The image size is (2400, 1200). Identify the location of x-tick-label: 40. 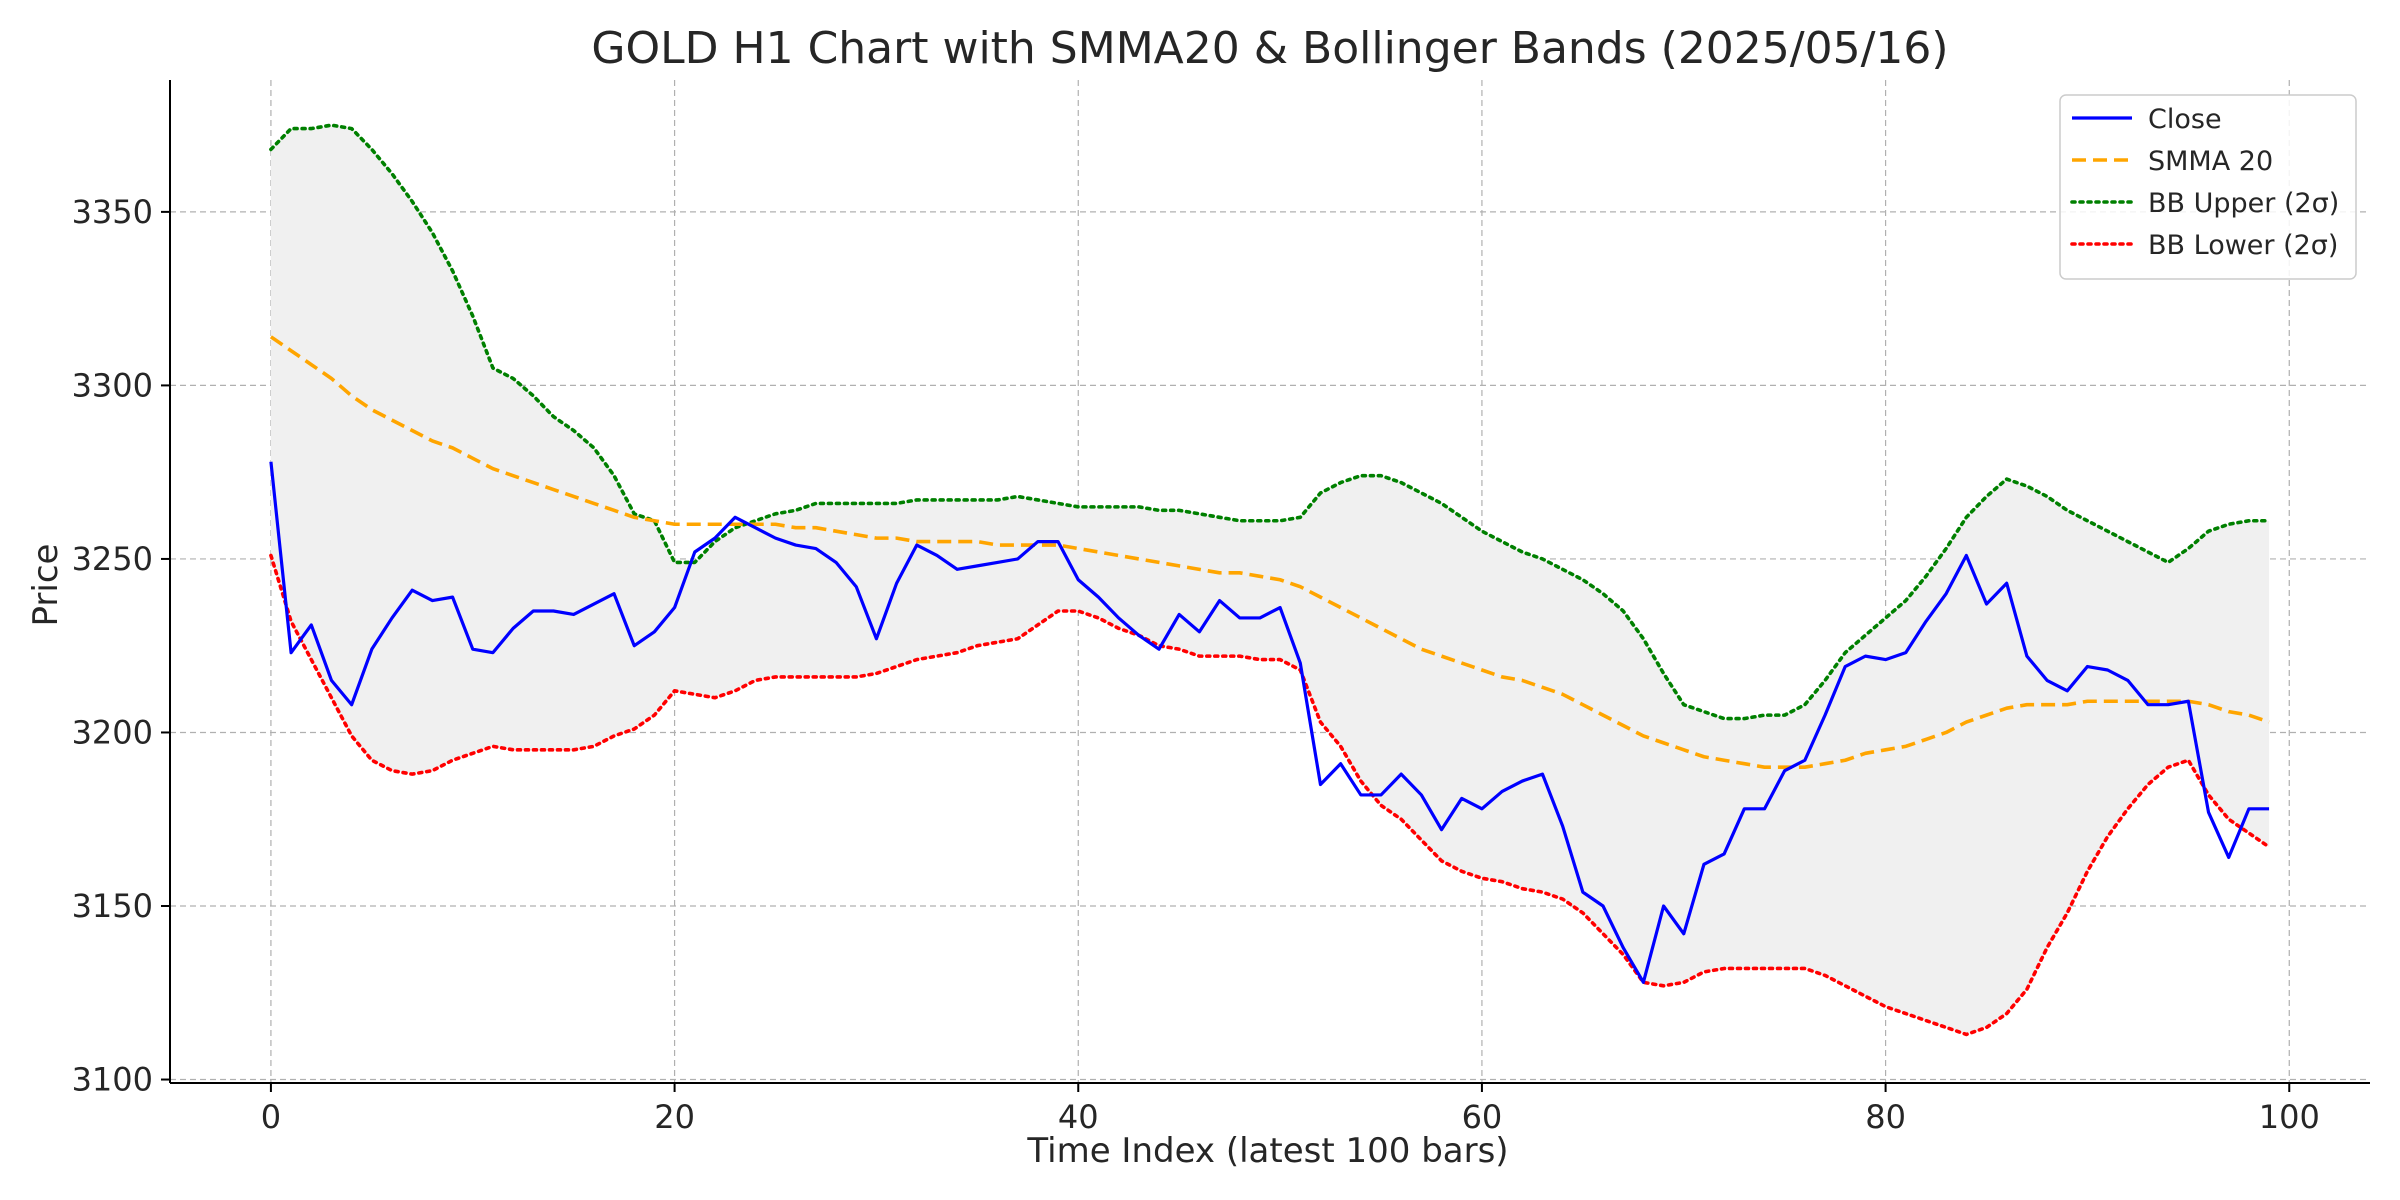
(1078, 1117).